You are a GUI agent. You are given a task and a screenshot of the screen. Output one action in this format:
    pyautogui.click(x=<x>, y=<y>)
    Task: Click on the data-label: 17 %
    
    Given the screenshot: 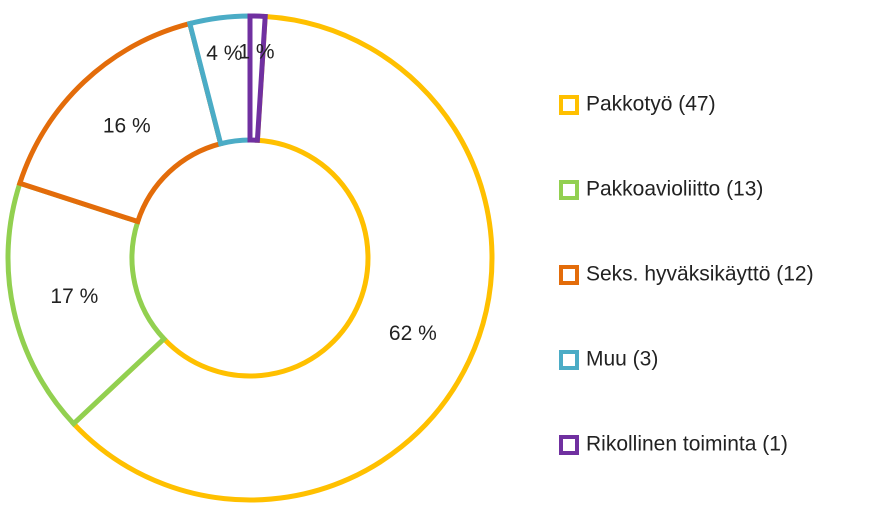 What is the action you would take?
    pyautogui.click(x=74, y=296)
    